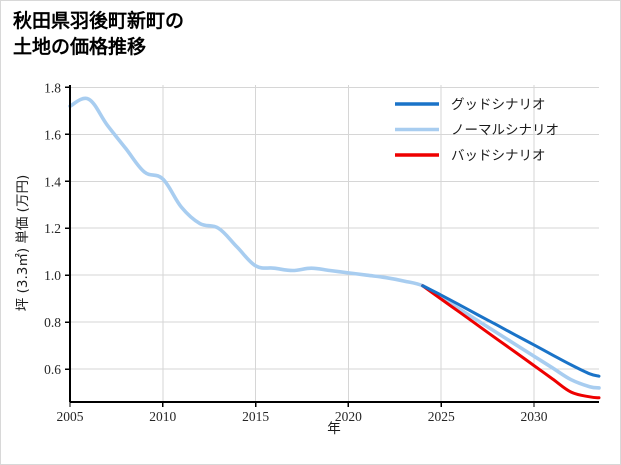  What do you see at coordinates (348, 416) in the screenshot?
I see `x-tick-label: 2020` at bounding box center [348, 416].